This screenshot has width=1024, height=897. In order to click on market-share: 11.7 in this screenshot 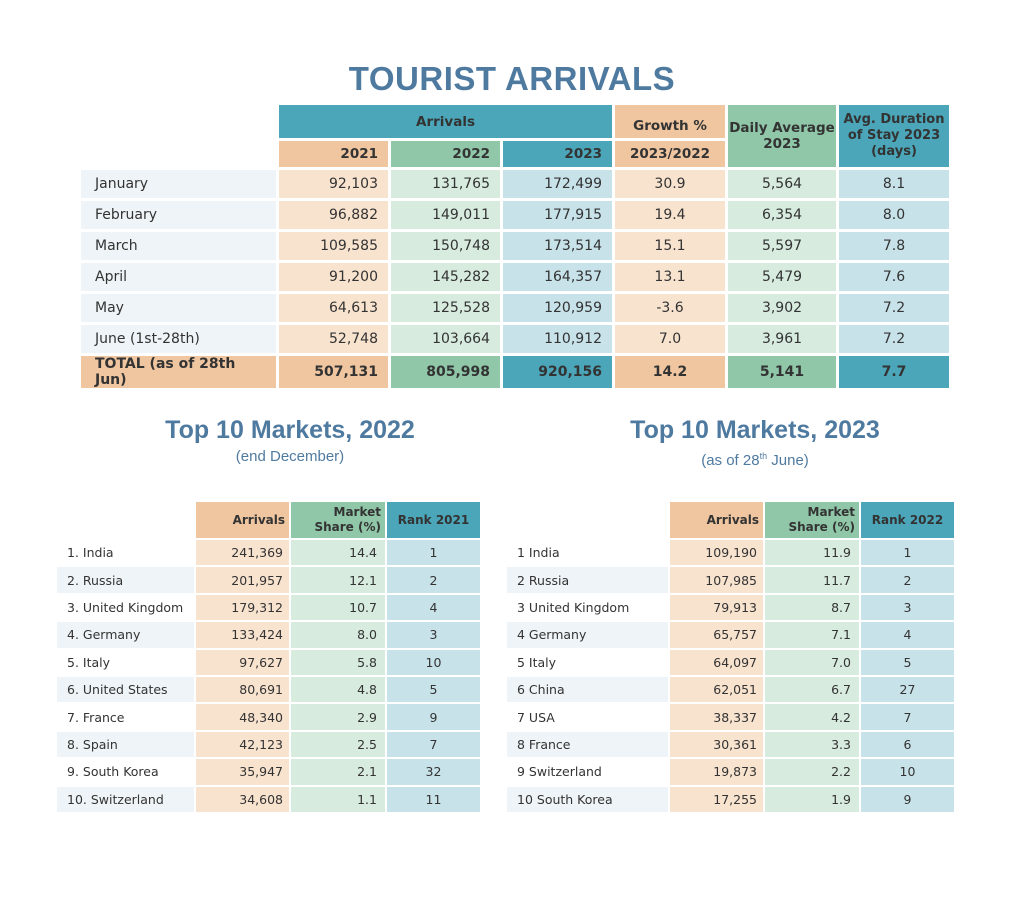, I will do `click(812, 580)`.